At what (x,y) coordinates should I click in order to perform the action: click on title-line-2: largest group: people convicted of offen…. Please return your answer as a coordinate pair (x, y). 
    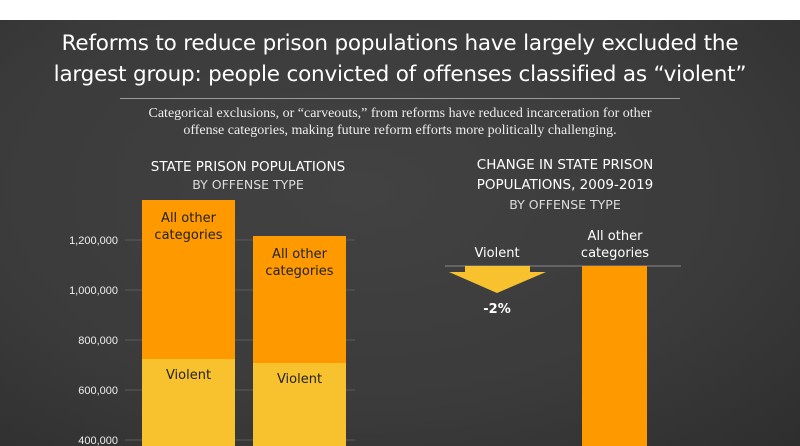
    Looking at the image, I should click on (400, 74).